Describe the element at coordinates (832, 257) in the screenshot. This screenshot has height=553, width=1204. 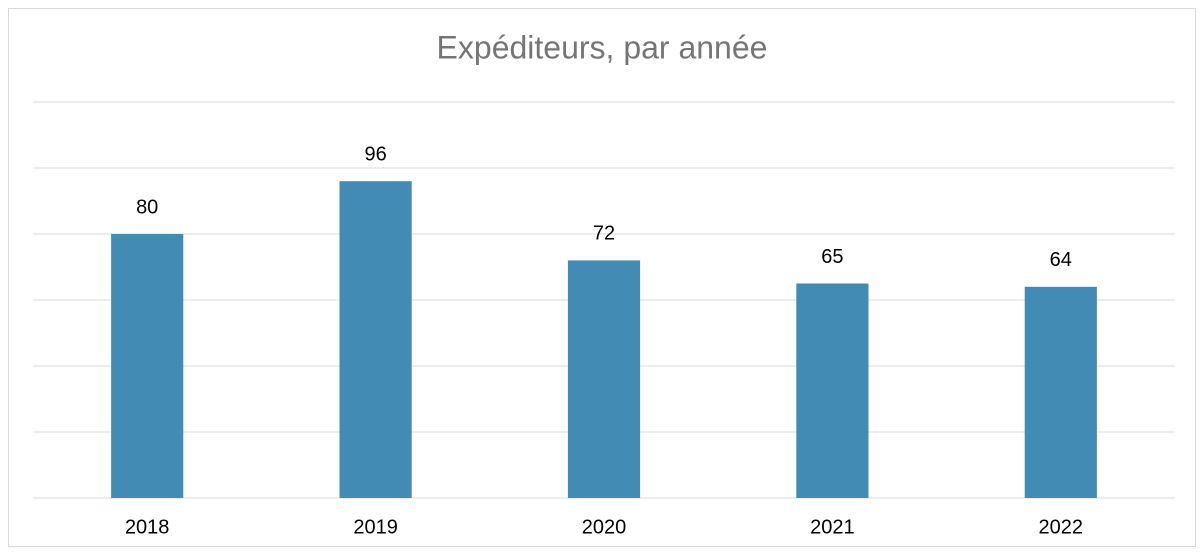
I see `data-label: 65` at that location.